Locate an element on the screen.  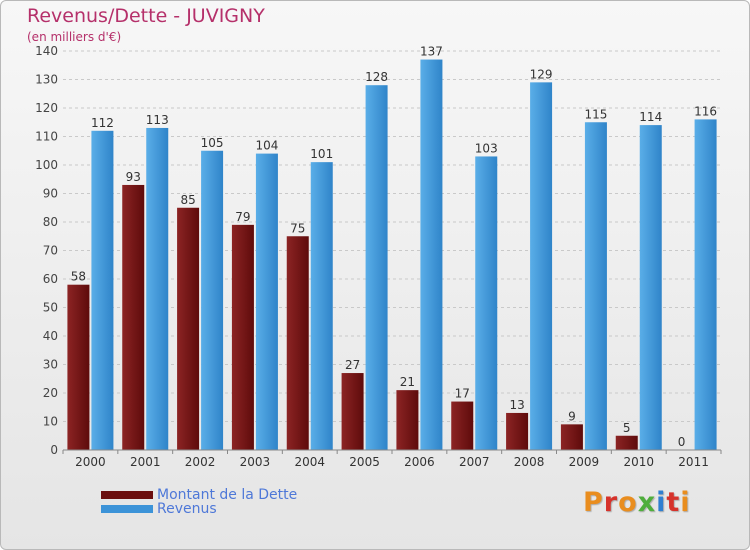
data-label-revenus: 115 is located at coordinates (595, 114).